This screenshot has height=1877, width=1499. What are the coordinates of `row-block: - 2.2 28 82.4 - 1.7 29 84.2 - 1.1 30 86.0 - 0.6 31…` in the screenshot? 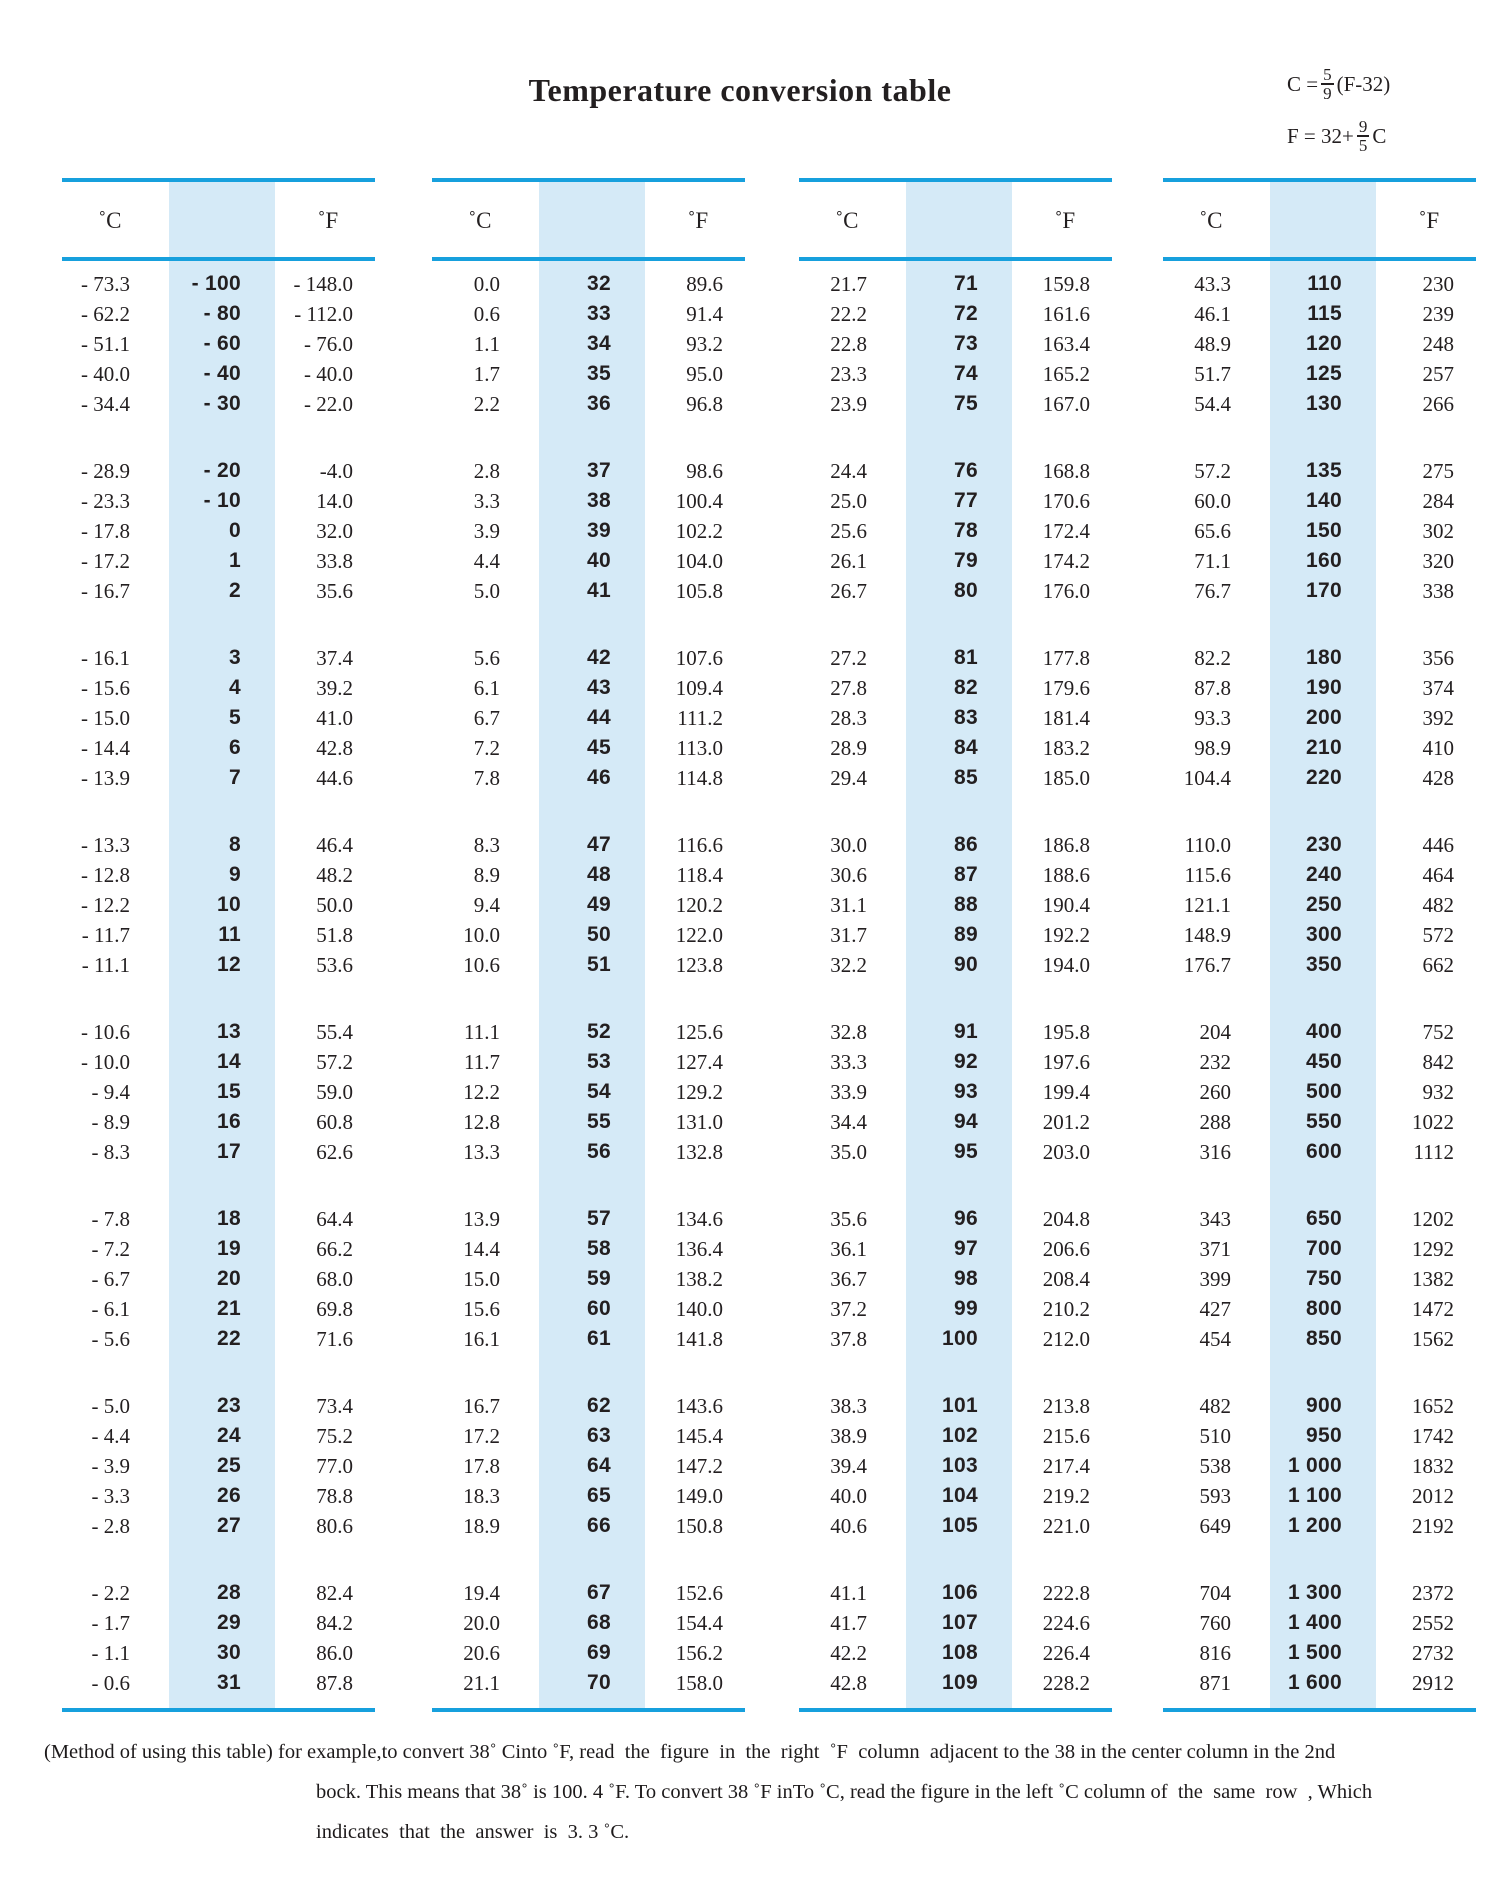 It's located at (218, 1638).